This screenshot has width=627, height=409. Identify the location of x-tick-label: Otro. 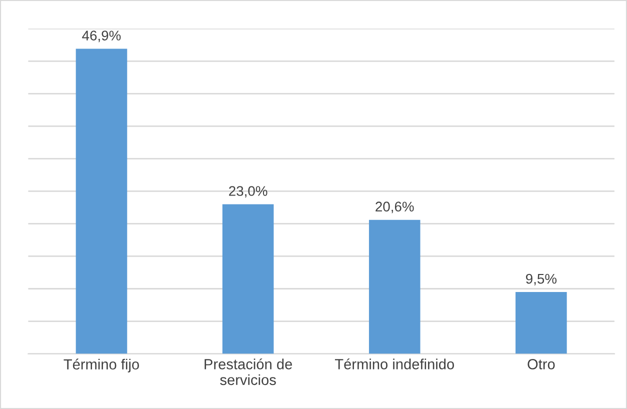
(541, 364).